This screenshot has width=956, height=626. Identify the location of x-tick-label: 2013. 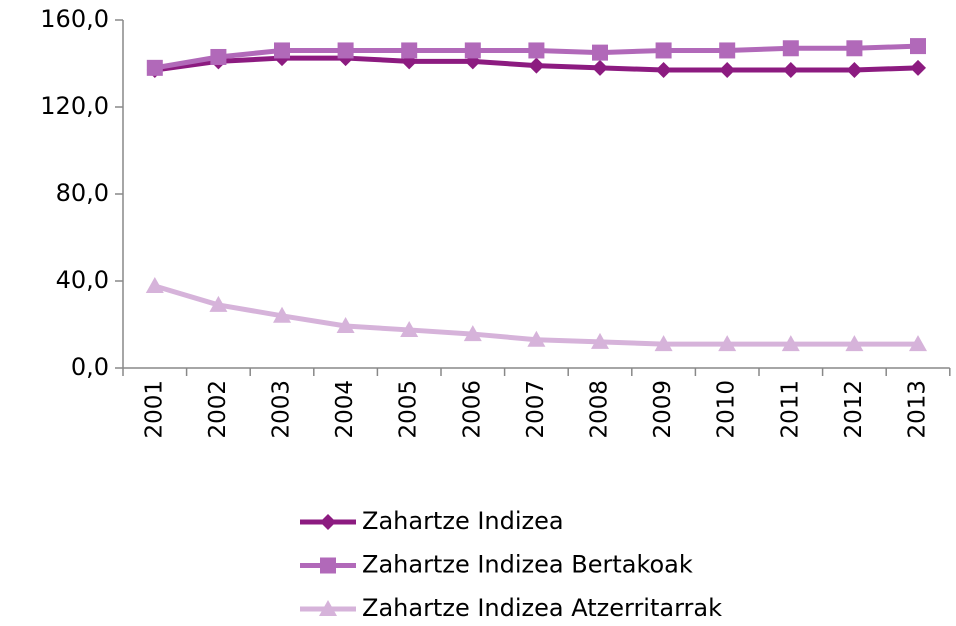
(918, 409).